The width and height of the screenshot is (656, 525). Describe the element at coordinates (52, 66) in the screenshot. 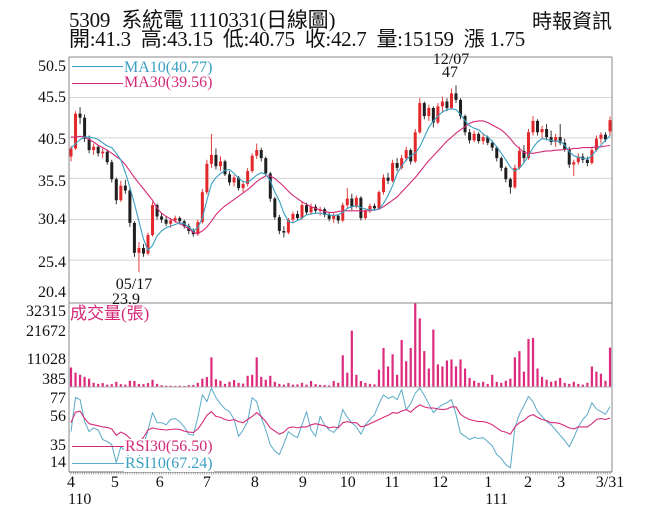

I see `price-axis-label: 50.5` at that location.